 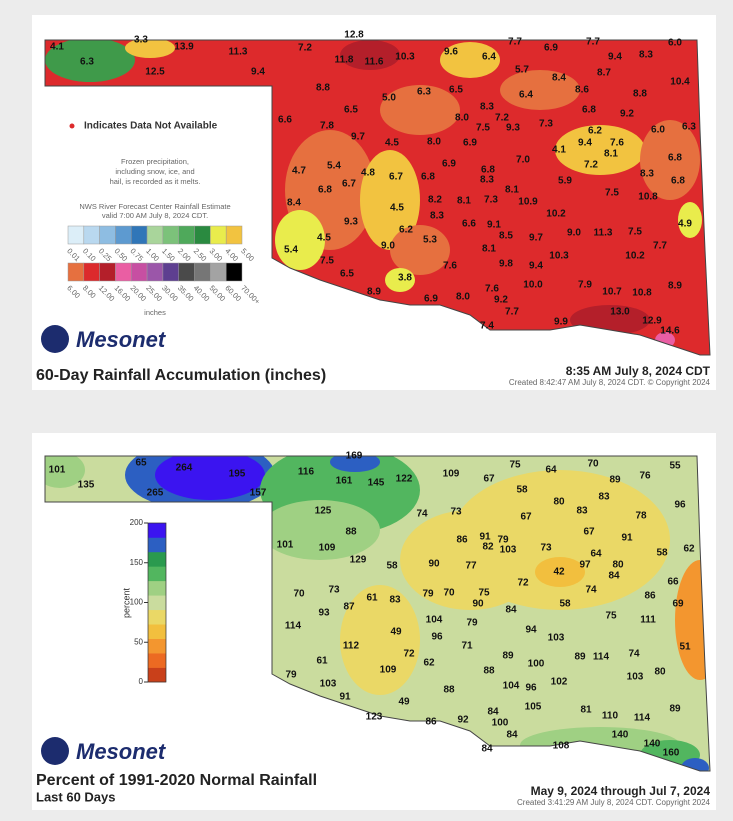 I want to click on station-value: 5.4, so click(x=291, y=250).